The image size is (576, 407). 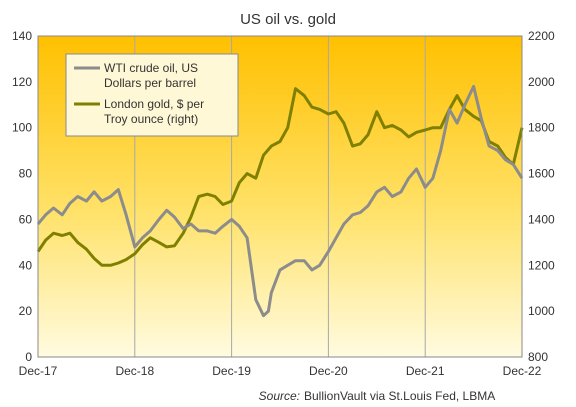 I want to click on y-right-tick-label: 800, so click(x=538, y=357).